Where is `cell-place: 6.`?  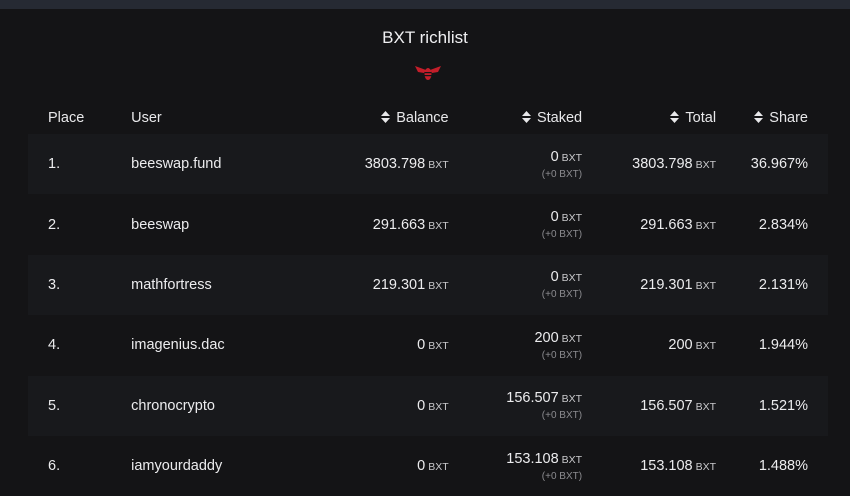 cell-place: 6. is located at coordinates (54, 466).